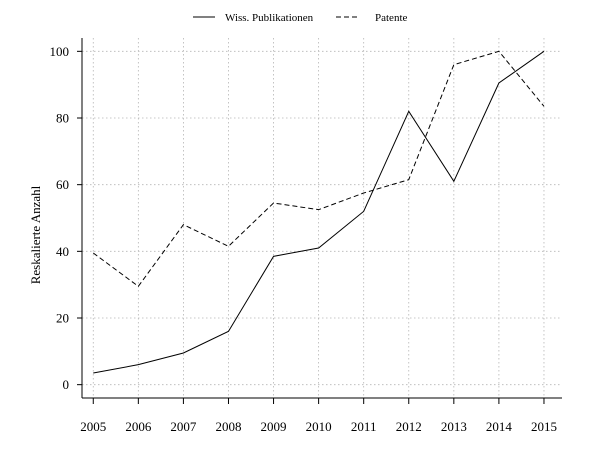  Describe the element at coordinates (454, 426) in the screenshot. I see `x-tick-label: 2013` at that location.